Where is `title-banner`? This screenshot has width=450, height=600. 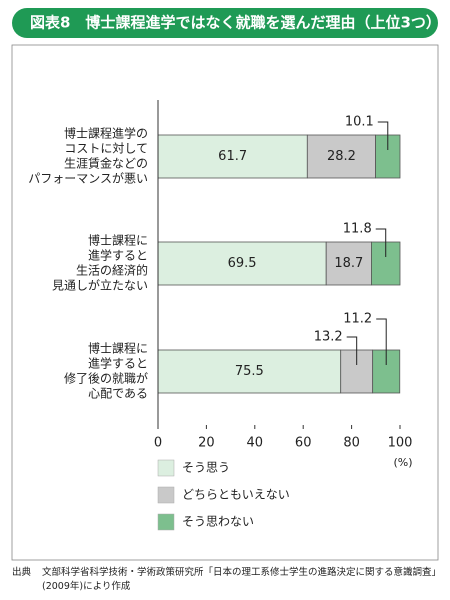
title-banner is located at coordinates (225, 23).